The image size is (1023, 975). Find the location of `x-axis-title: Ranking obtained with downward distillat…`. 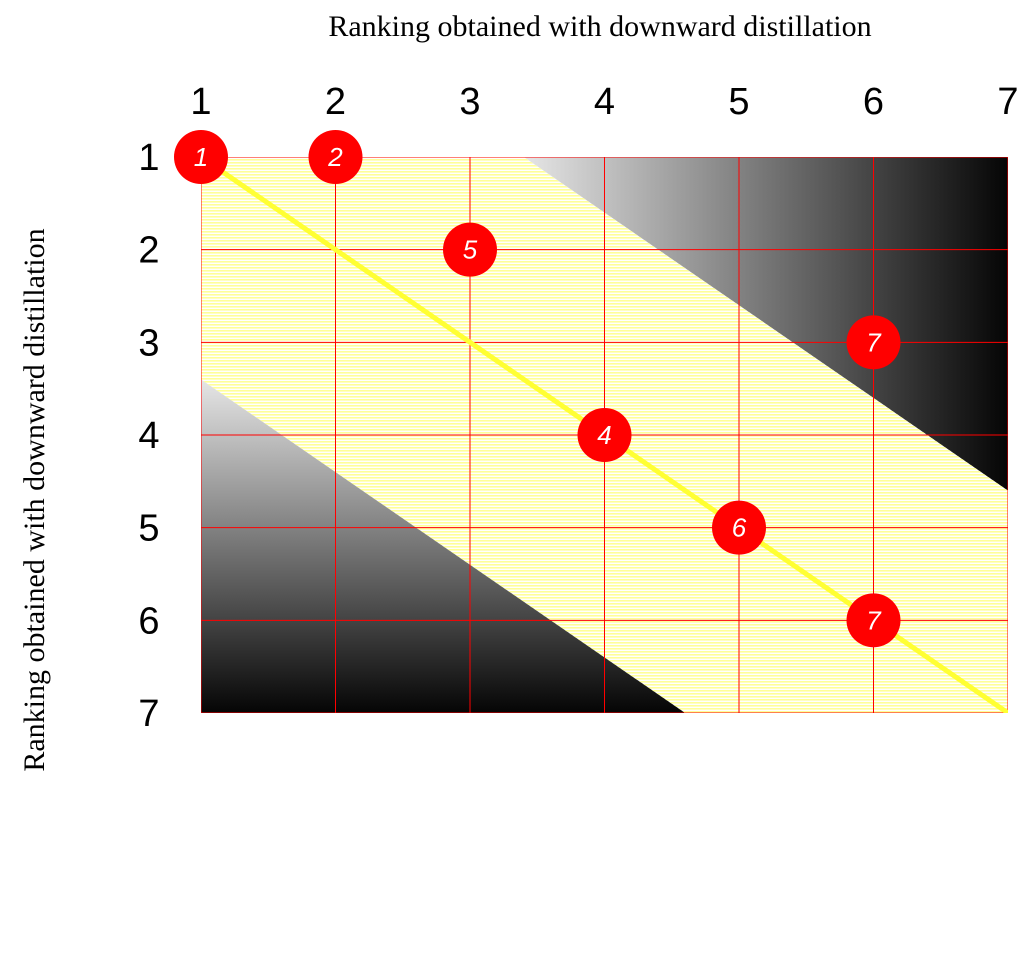

x-axis-title: Ranking obtained with downward distillat… is located at coordinates (599, 26).